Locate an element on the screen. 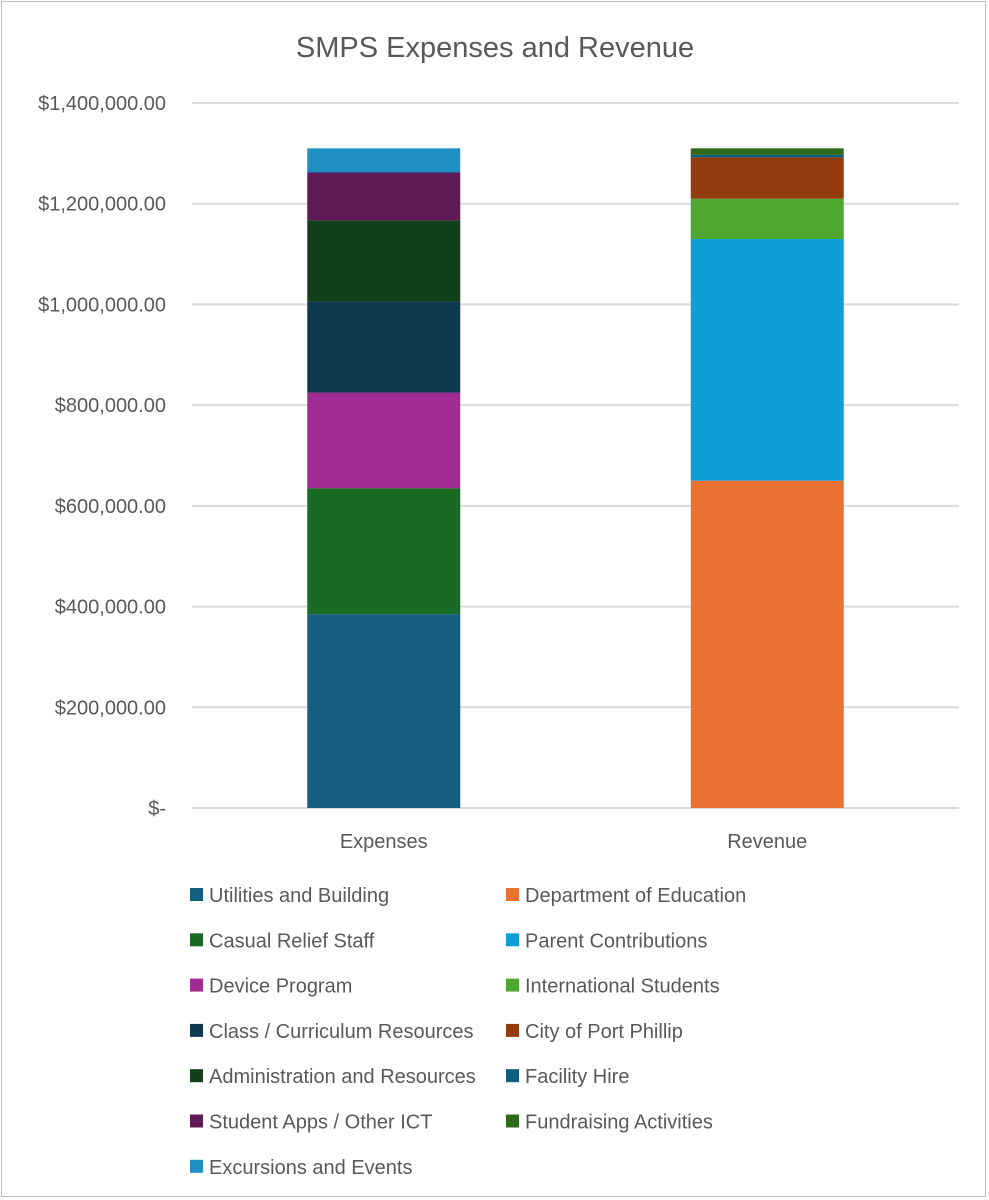 This screenshot has width=989, height=1200. legend-label: Utilities and Building is located at coordinates (299, 896).